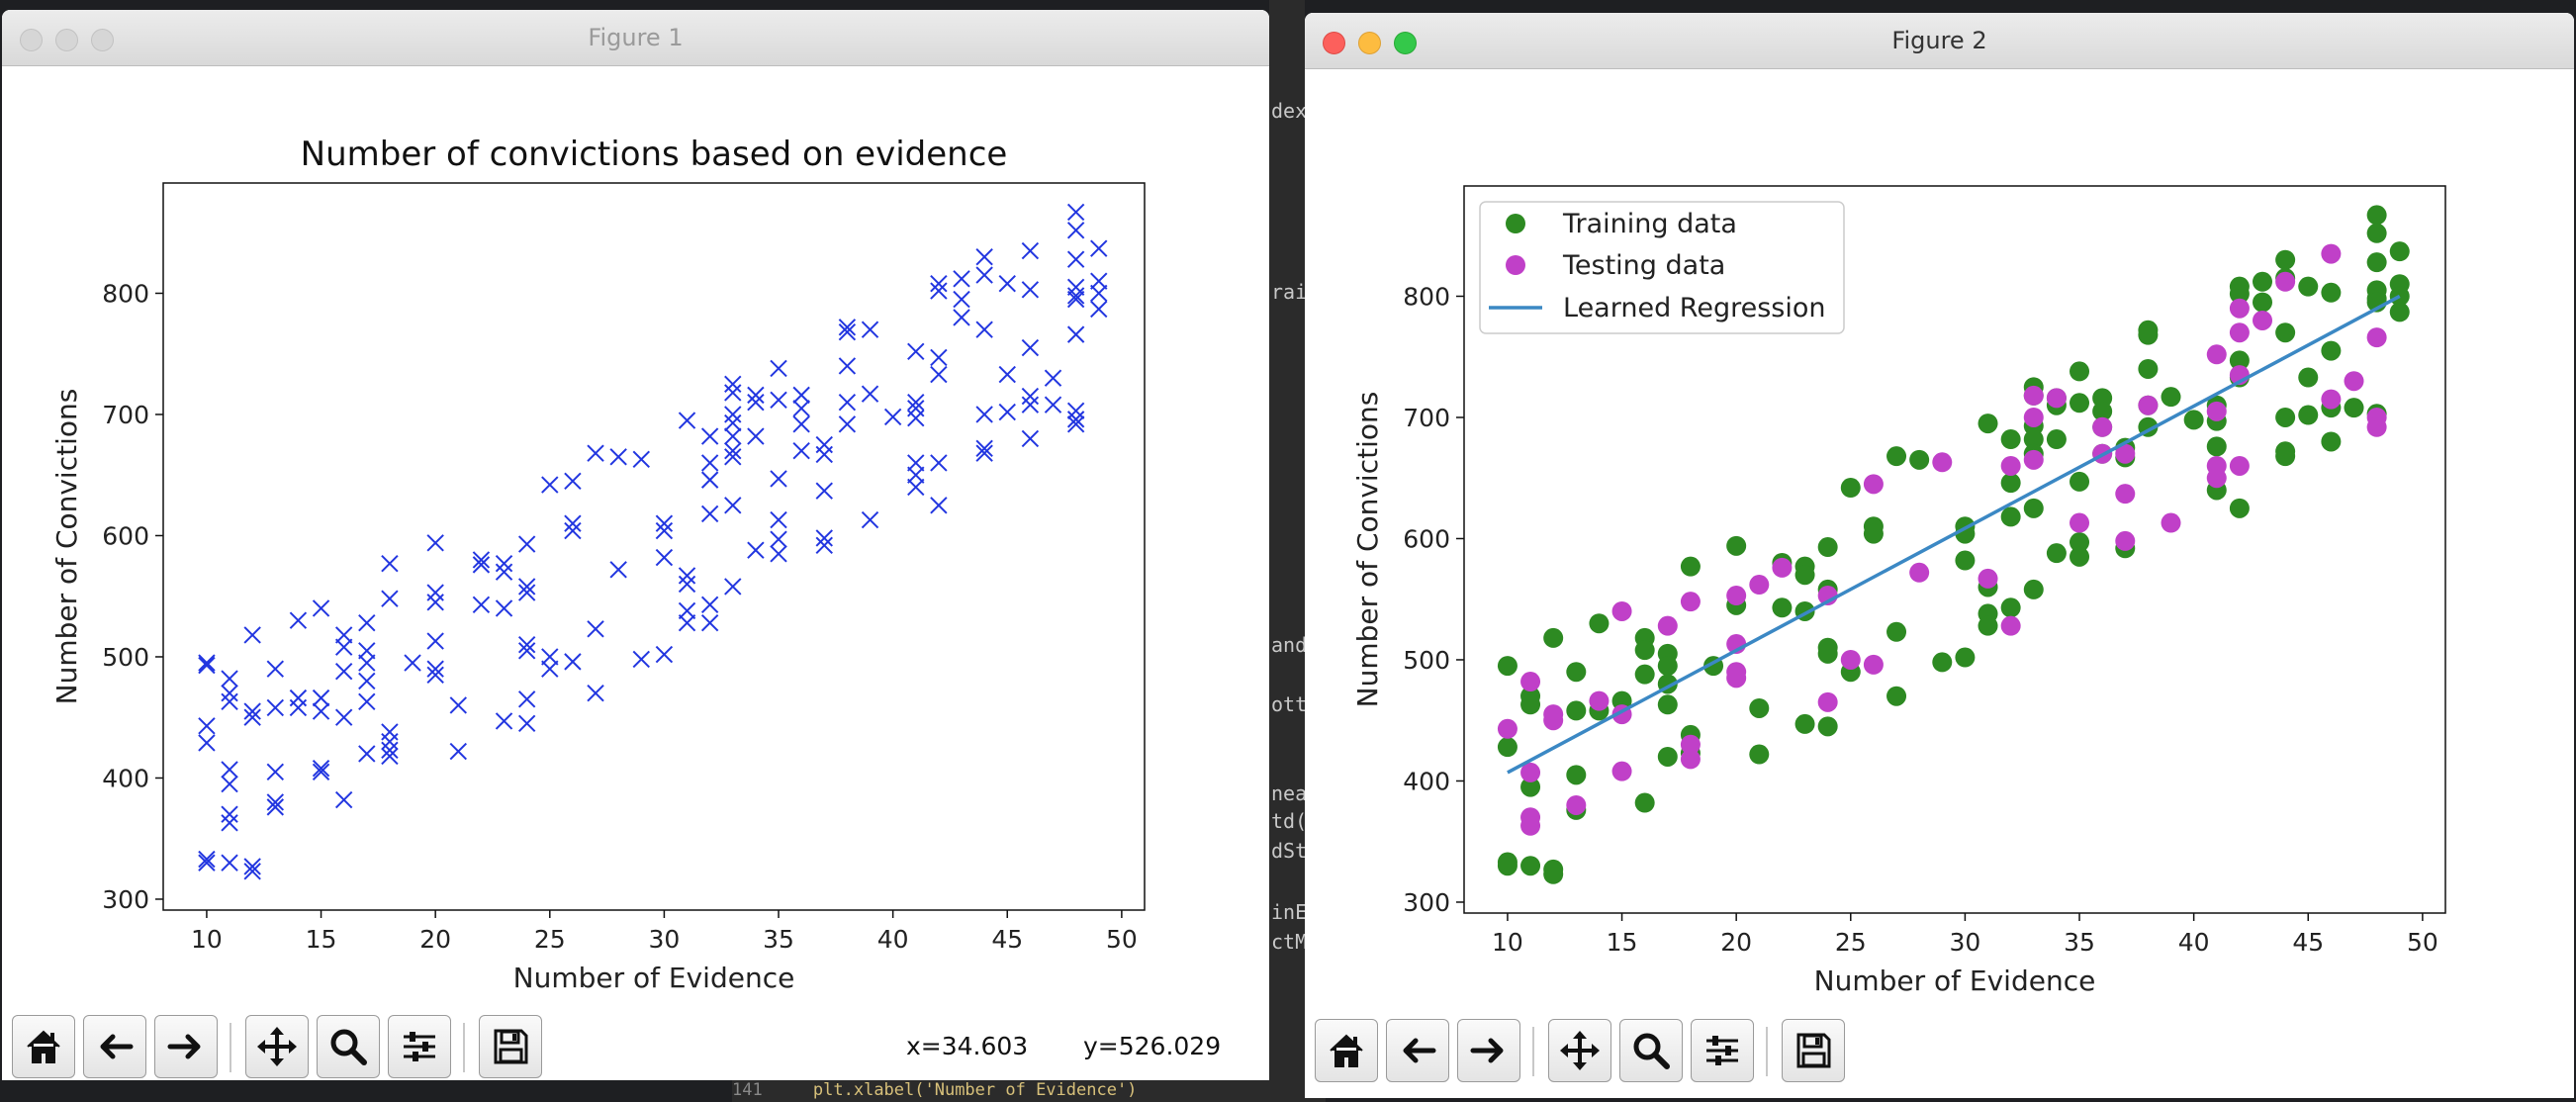 The height and width of the screenshot is (1102, 2576). What do you see at coordinates (1622, 942) in the screenshot?
I see `x-tick-label: 15` at bounding box center [1622, 942].